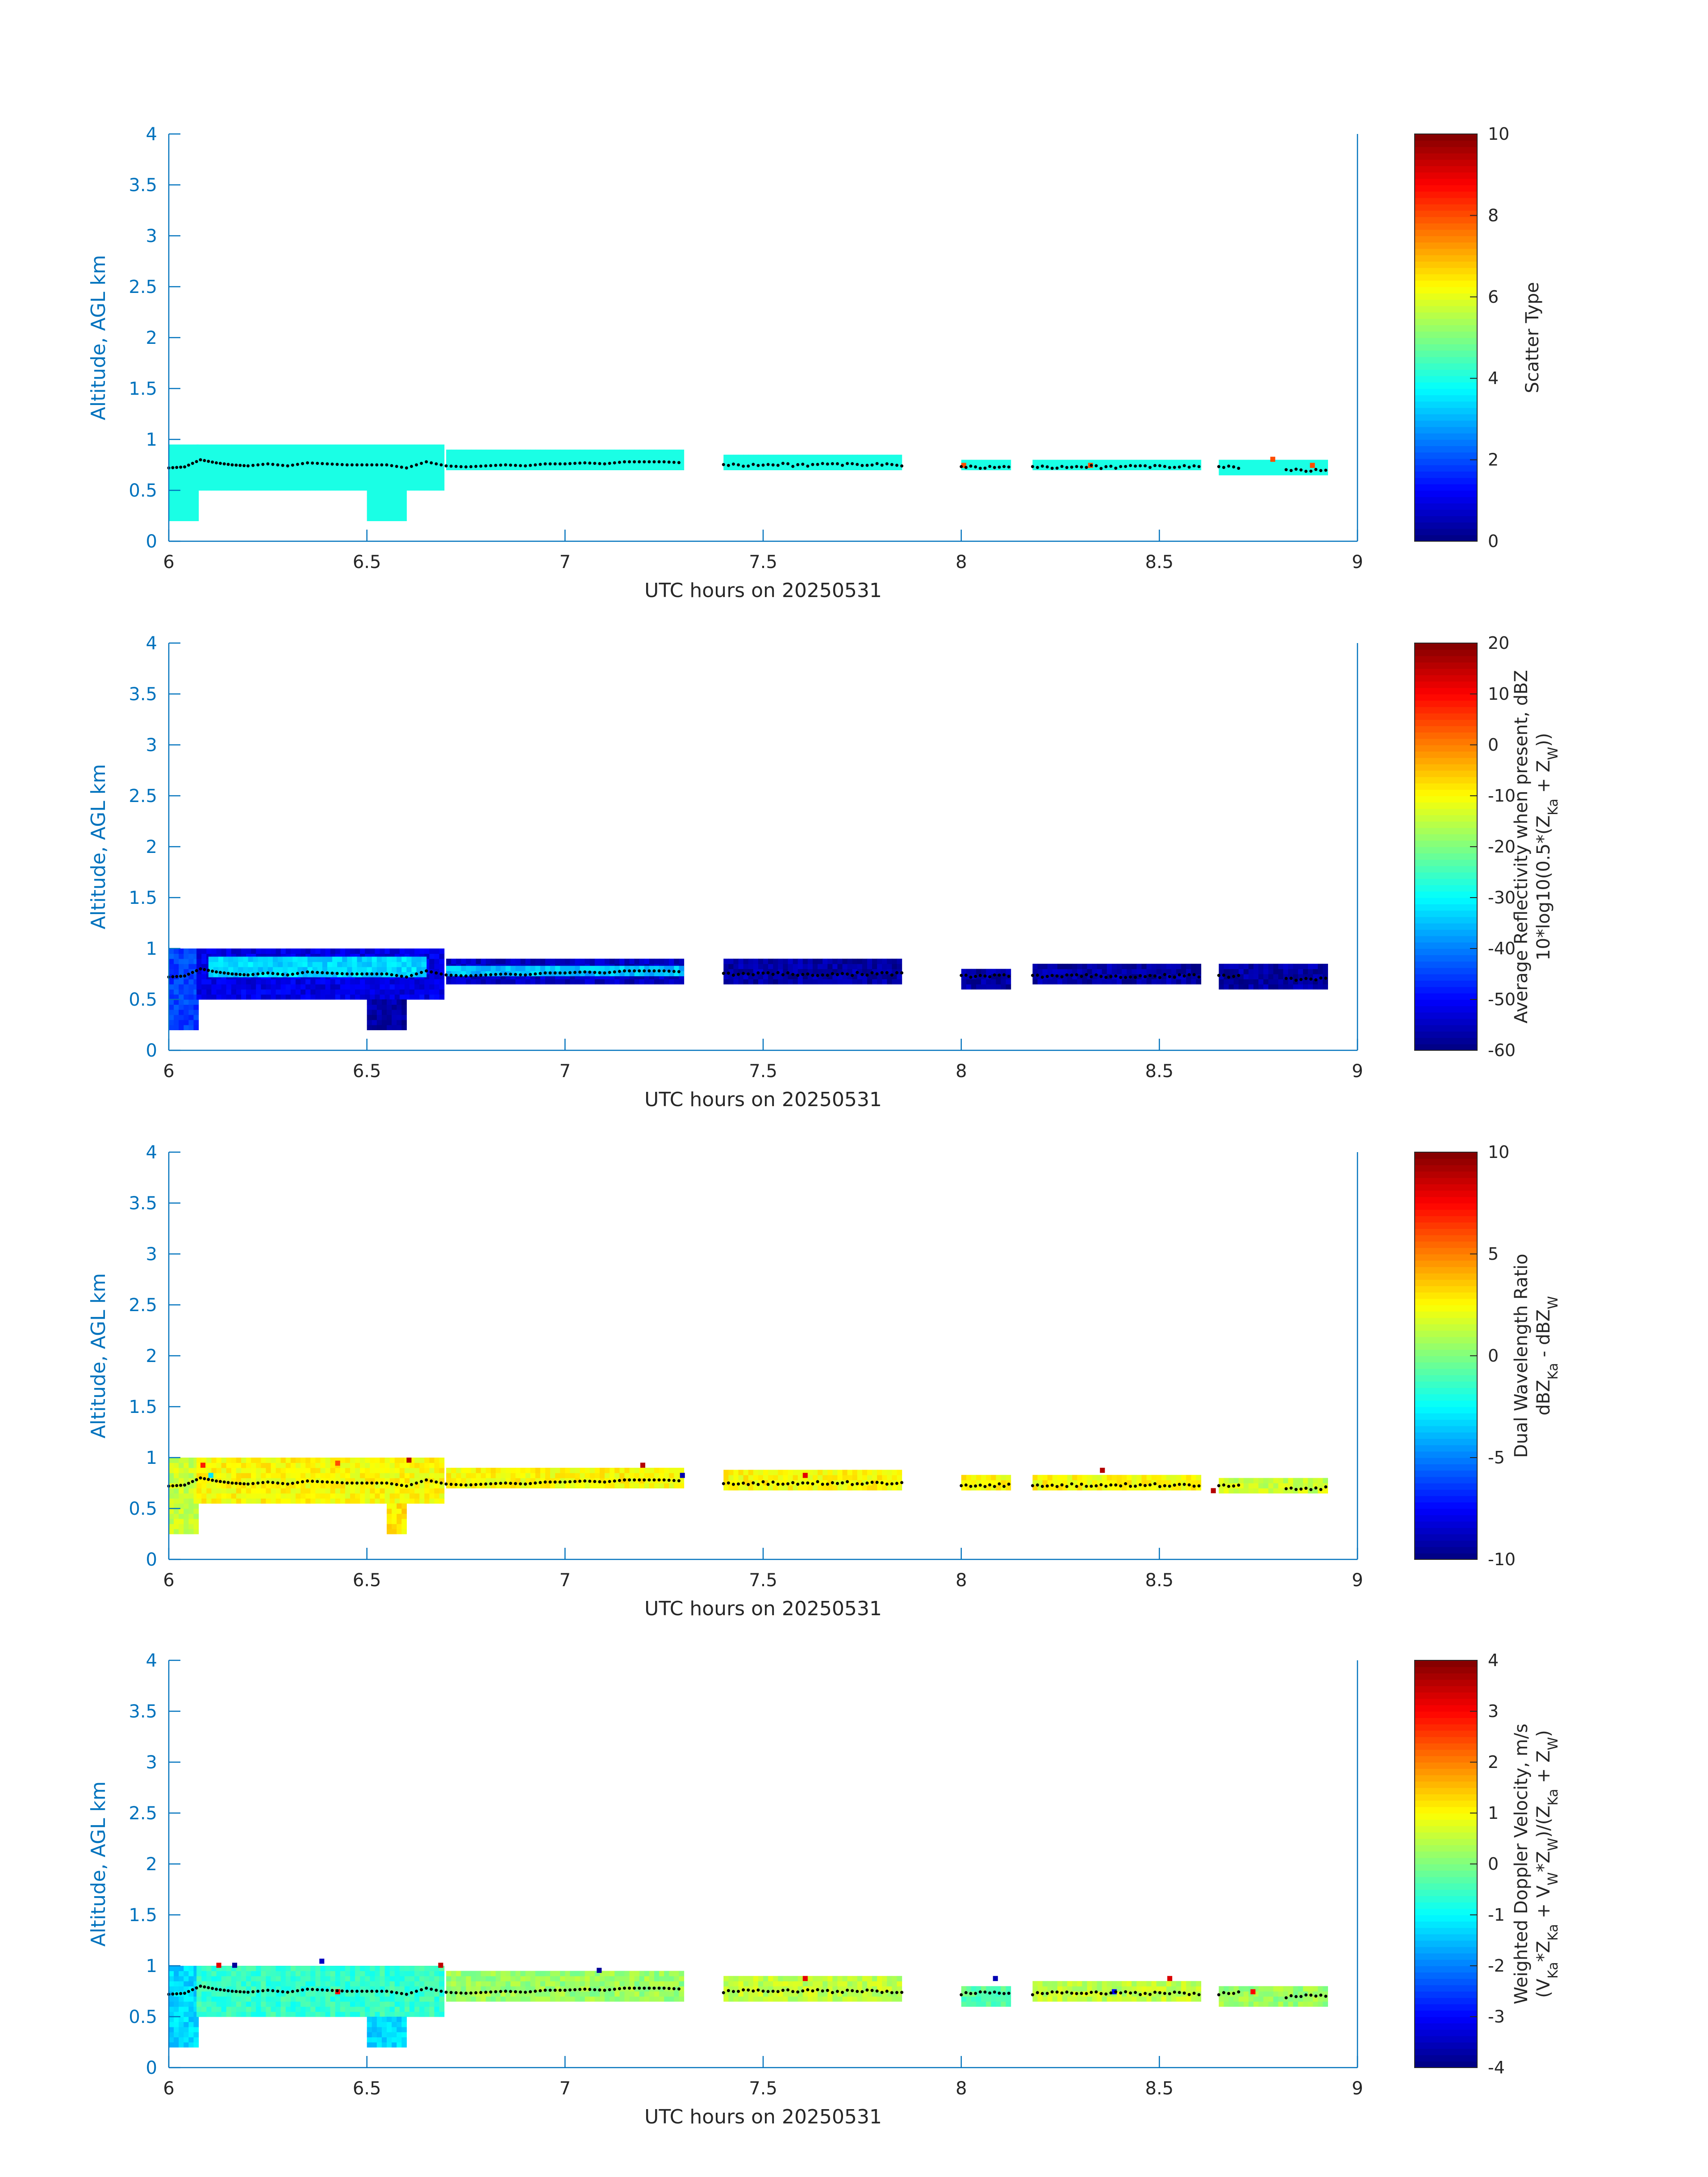  What do you see at coordinates (98, 846) in the screenshot?
I see `y-axis-label: Altitude, AGL km` at bounding box center [98, 846].